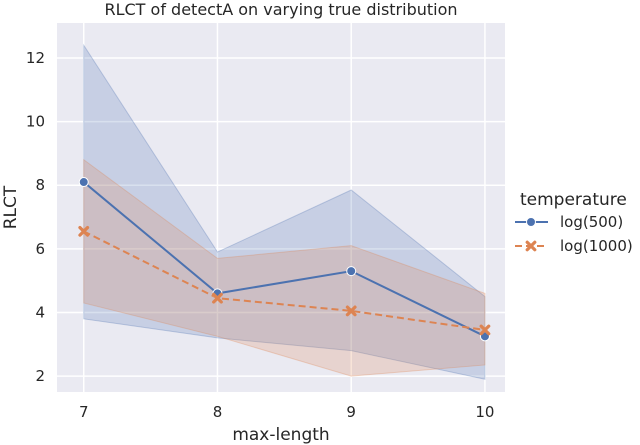 The height and width of the screenshot is (445, 640). What do you see at coordinates (35, 58) in the screenshot?
I see `y-tick-label: 12` at bounding box center [35, 58].